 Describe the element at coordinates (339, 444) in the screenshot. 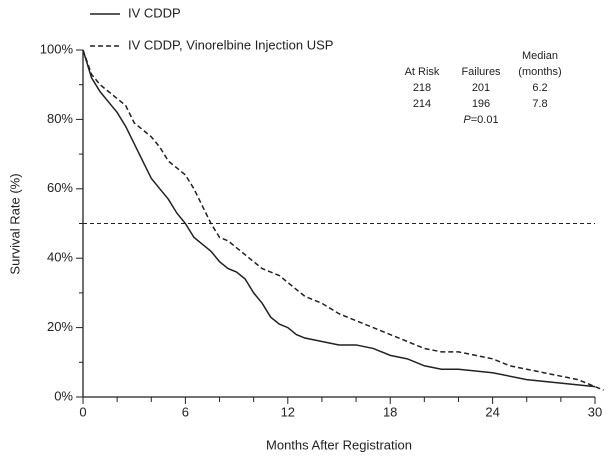

I see `x-axis-title: Months After Registration` at that location.